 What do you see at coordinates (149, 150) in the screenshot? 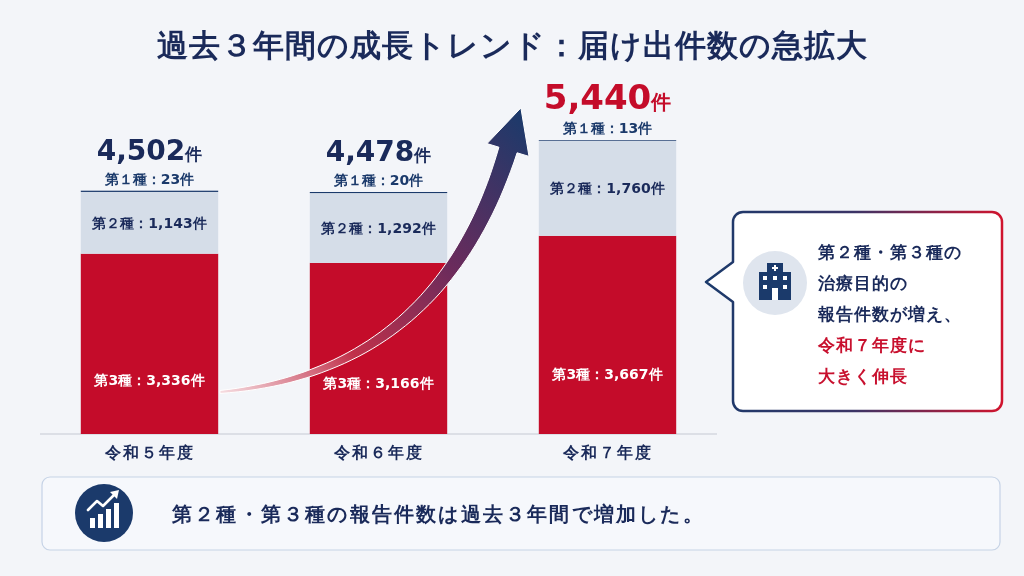
I see `total-label: 4,502件` at bounding box center [149, 150].